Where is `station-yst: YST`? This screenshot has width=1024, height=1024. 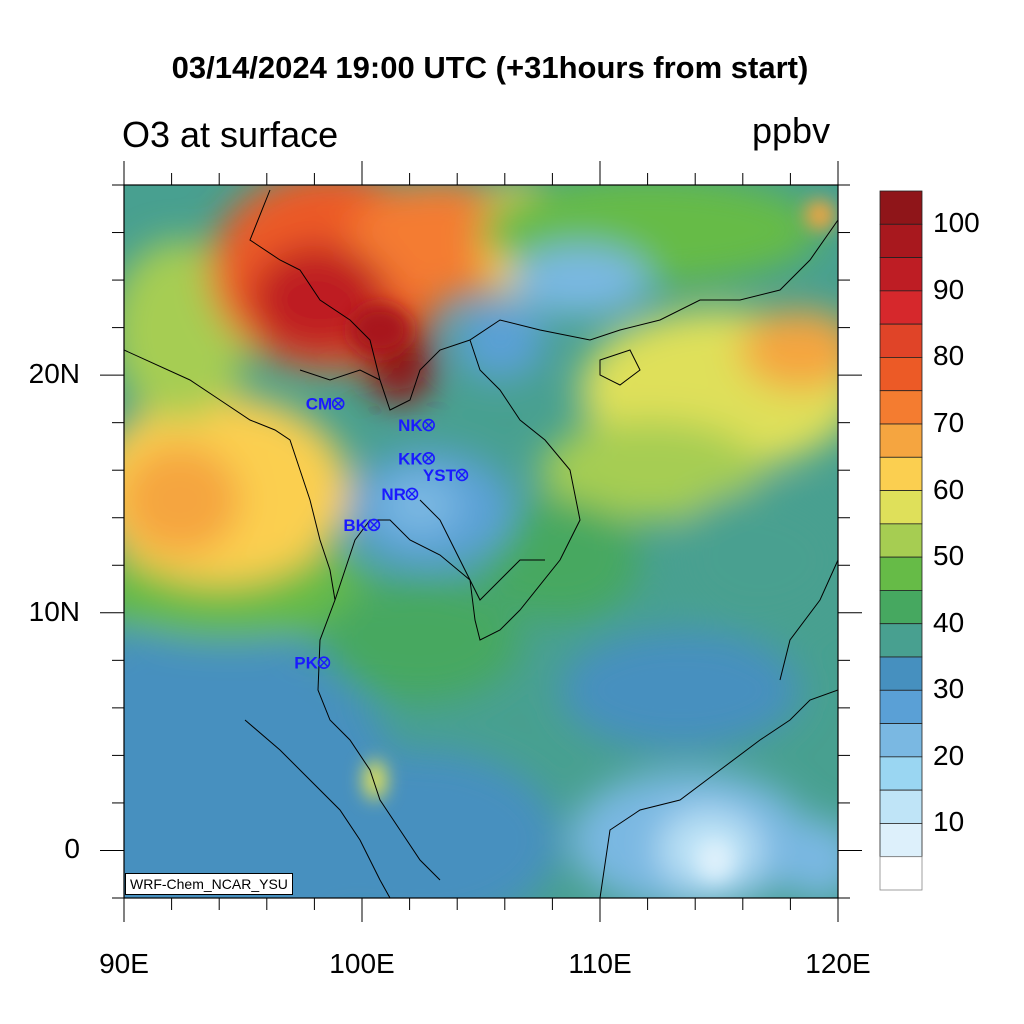
station-yst: YST is located at coordinates (446, 475).